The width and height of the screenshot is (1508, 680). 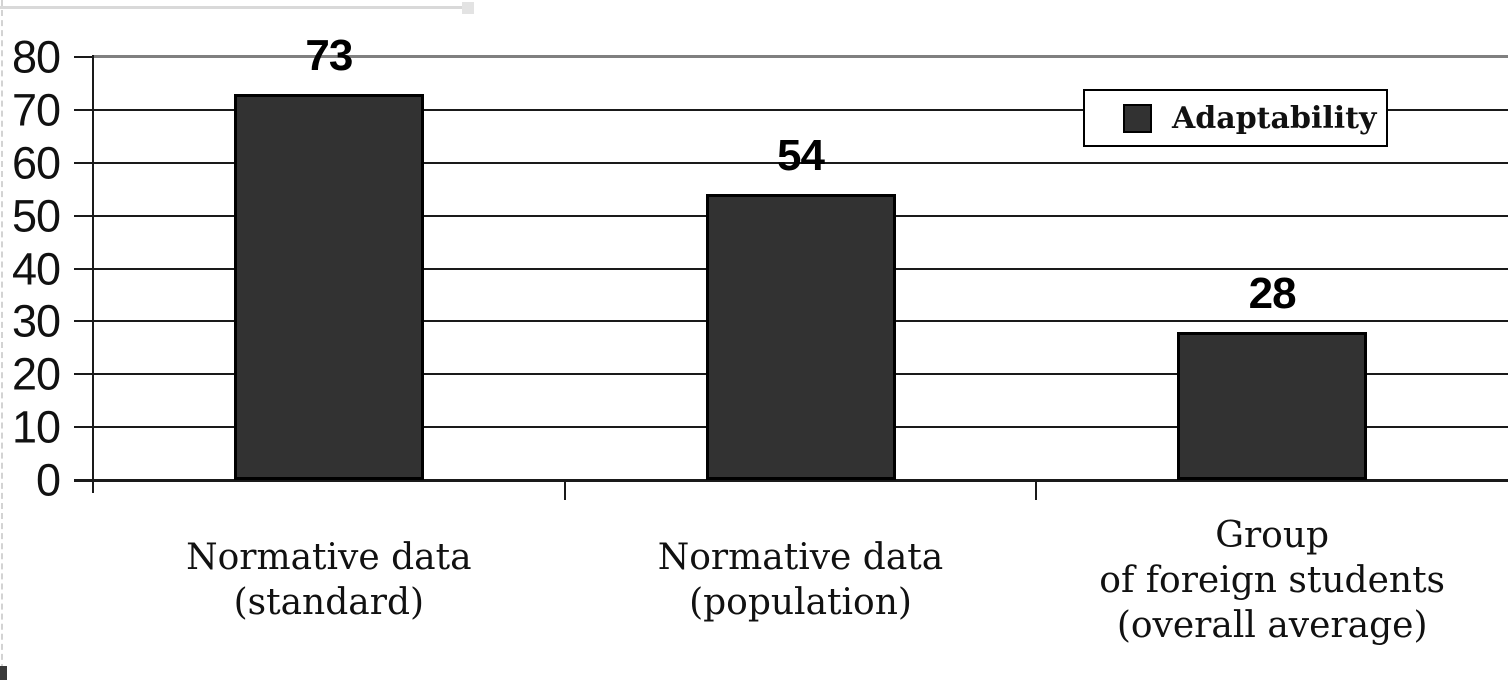 I want to click on bar-value-label-1: 73, so click(x=329, y=55).